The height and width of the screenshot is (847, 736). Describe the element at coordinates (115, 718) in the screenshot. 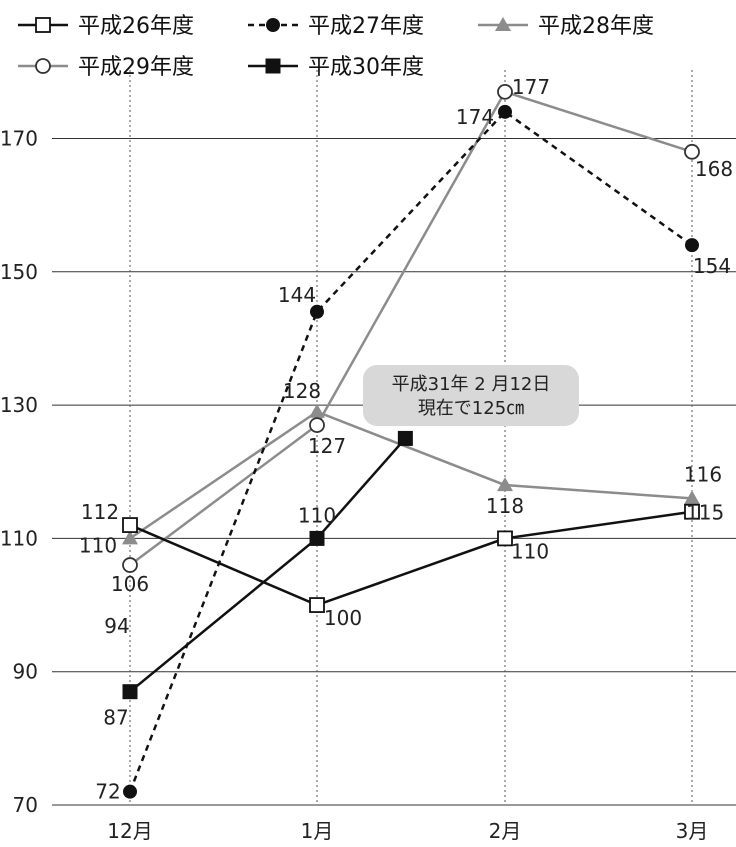

I see `data-label: 87` at that location.